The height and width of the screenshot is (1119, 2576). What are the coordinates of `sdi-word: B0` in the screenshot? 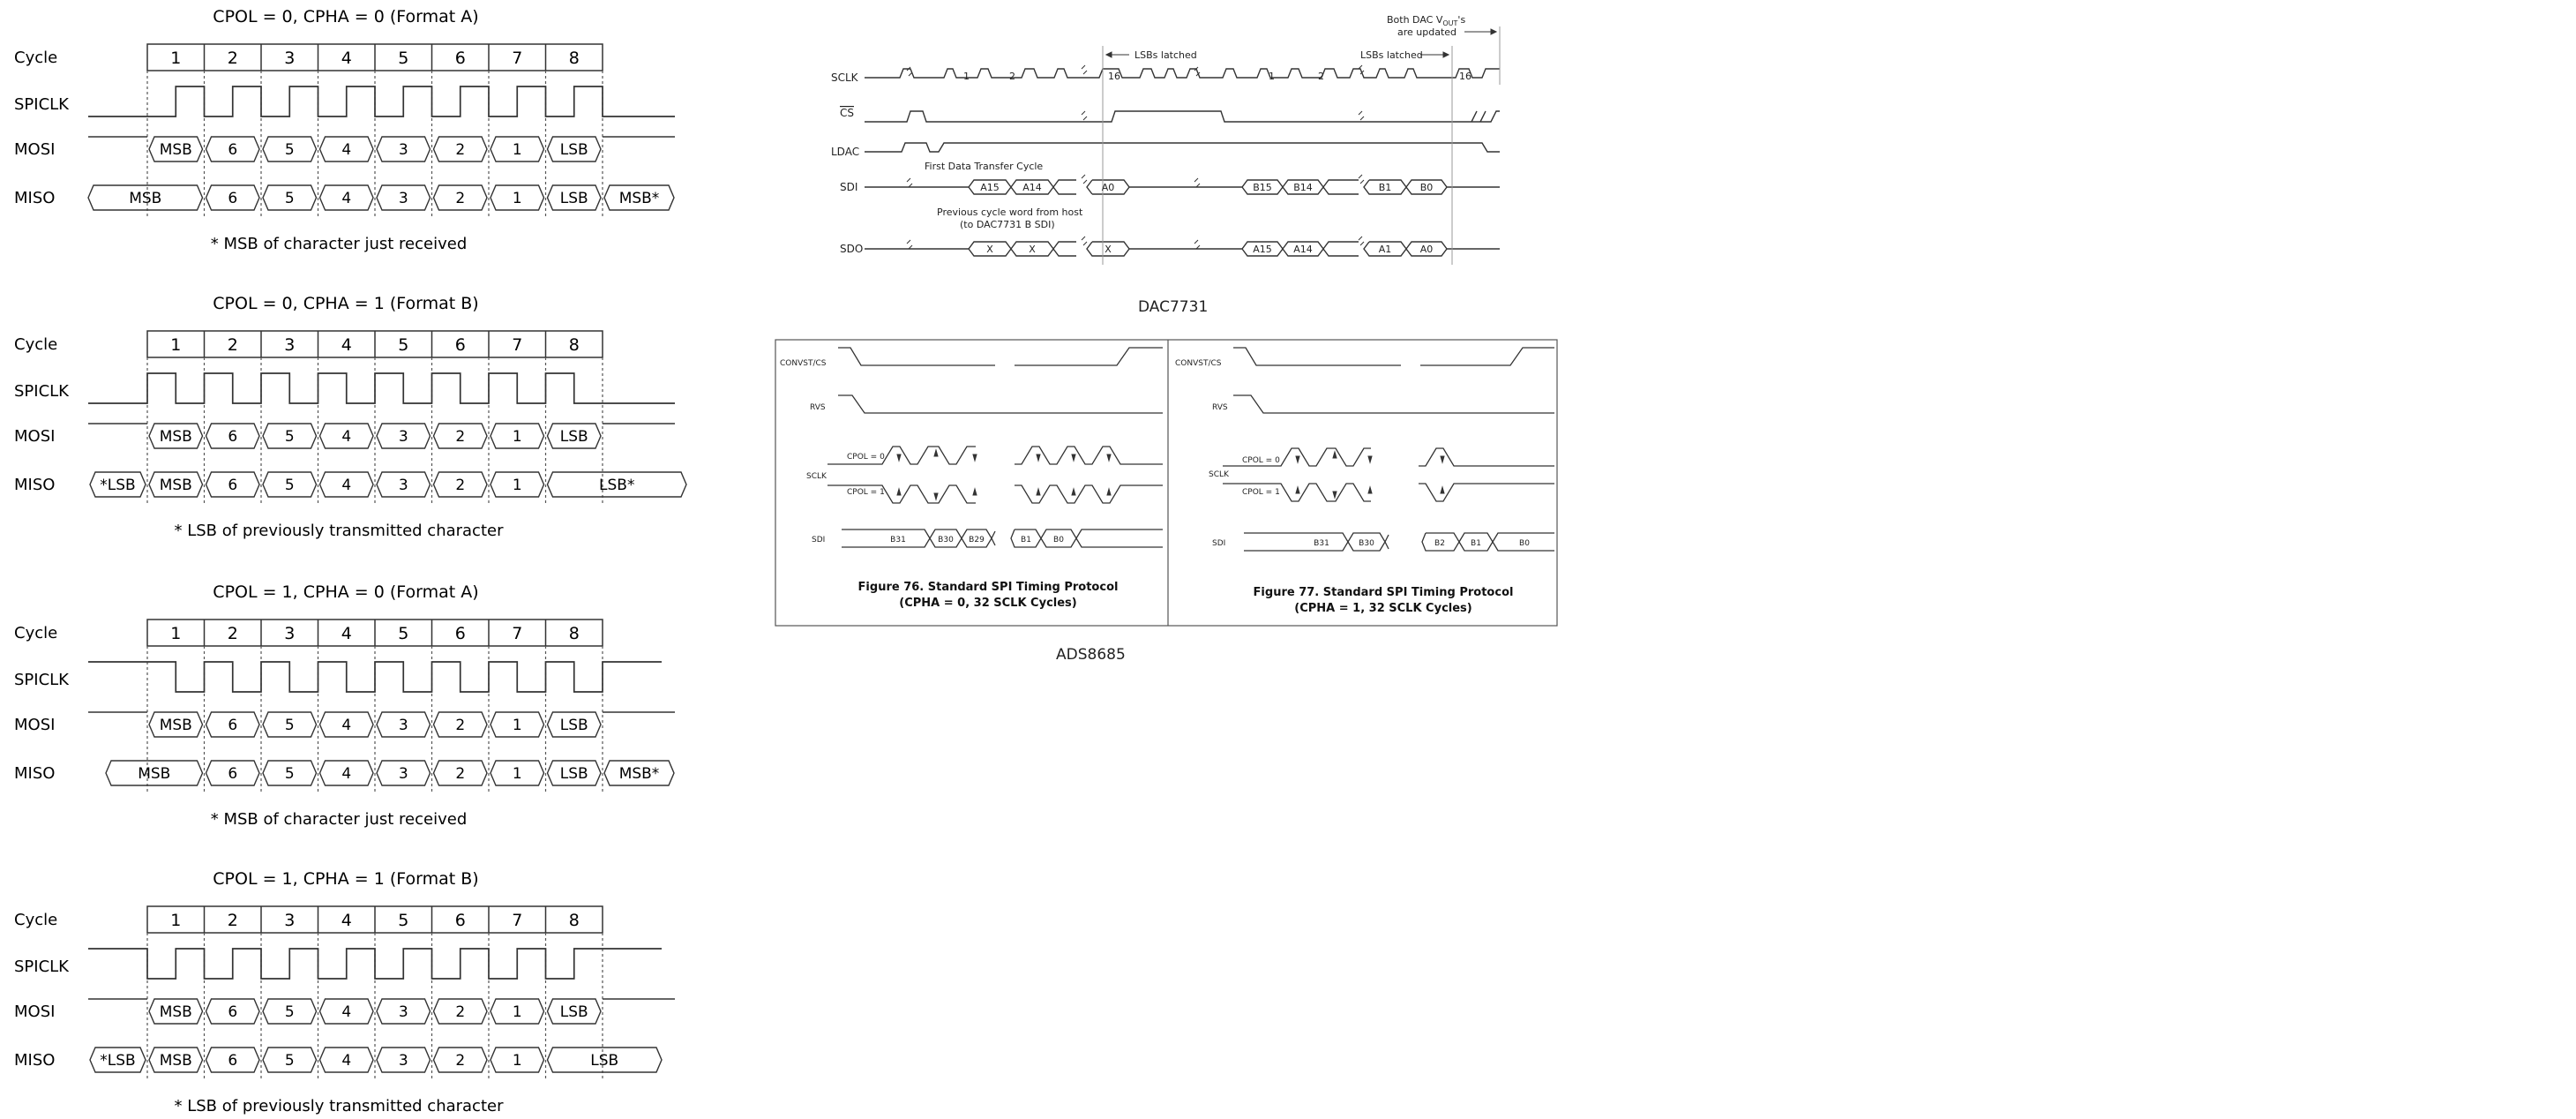 It's located at (1427, 187).